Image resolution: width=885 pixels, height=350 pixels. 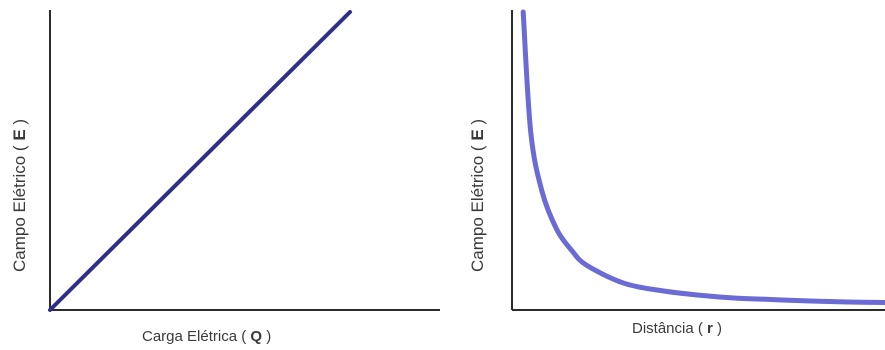 What do you see at coordinates (207, 336) in the screenshot?
I see `x-axis-label: Carga Elétrica ( Q )` at bounding box center [207, 336].